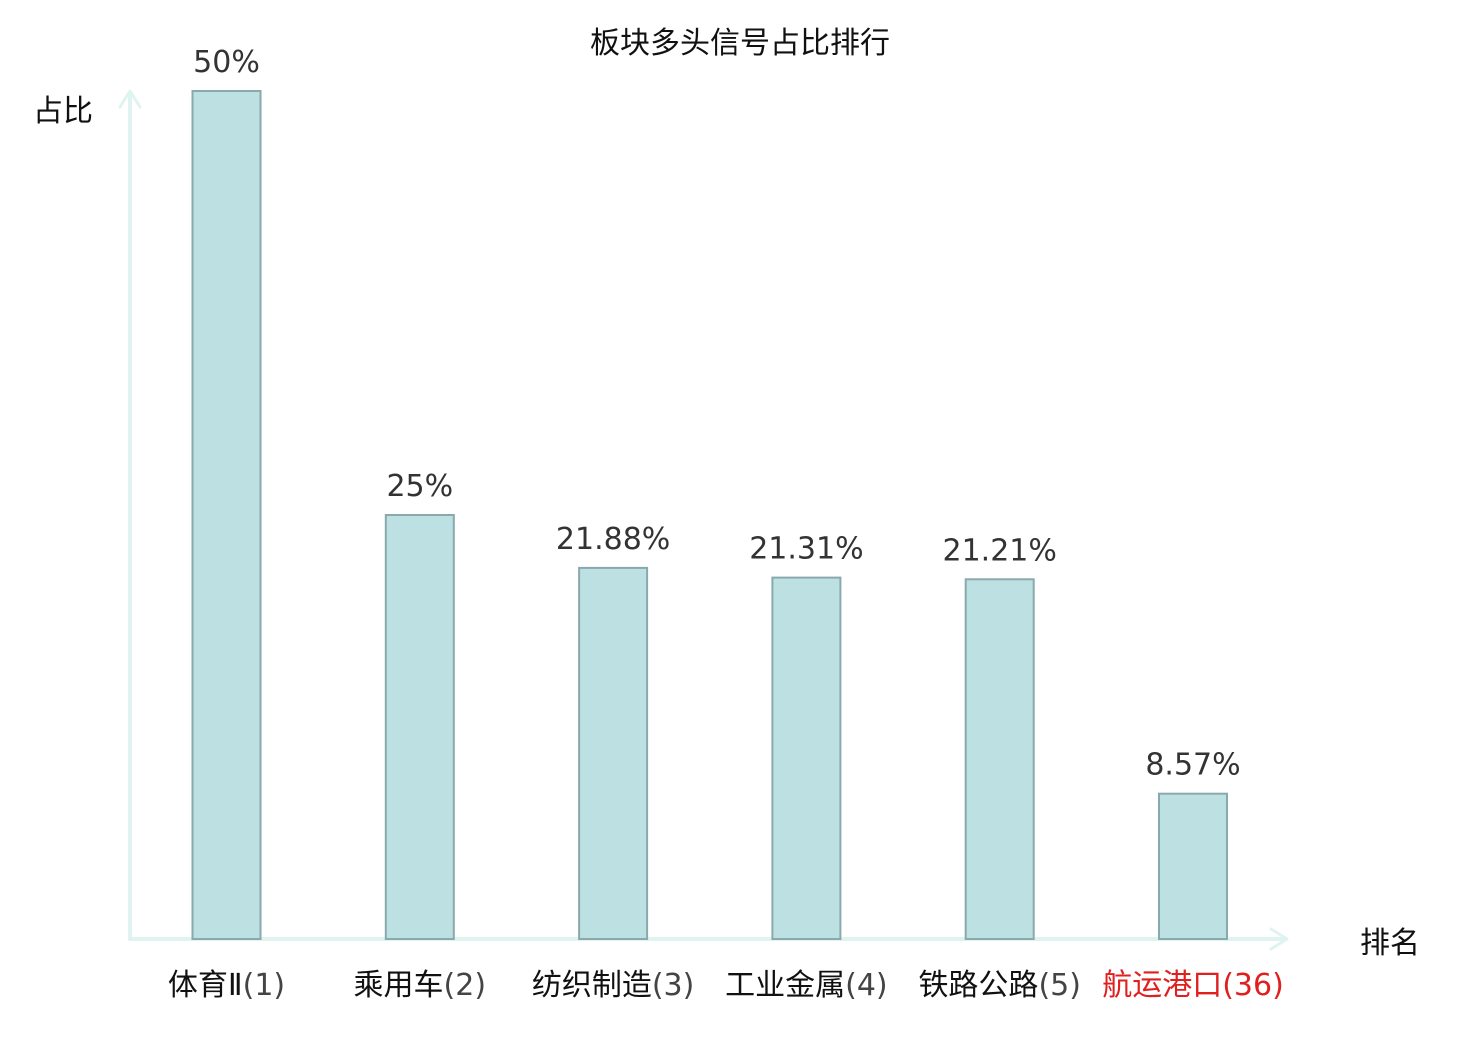  I want to click on category-rank-3: (3), so click(673, 985).